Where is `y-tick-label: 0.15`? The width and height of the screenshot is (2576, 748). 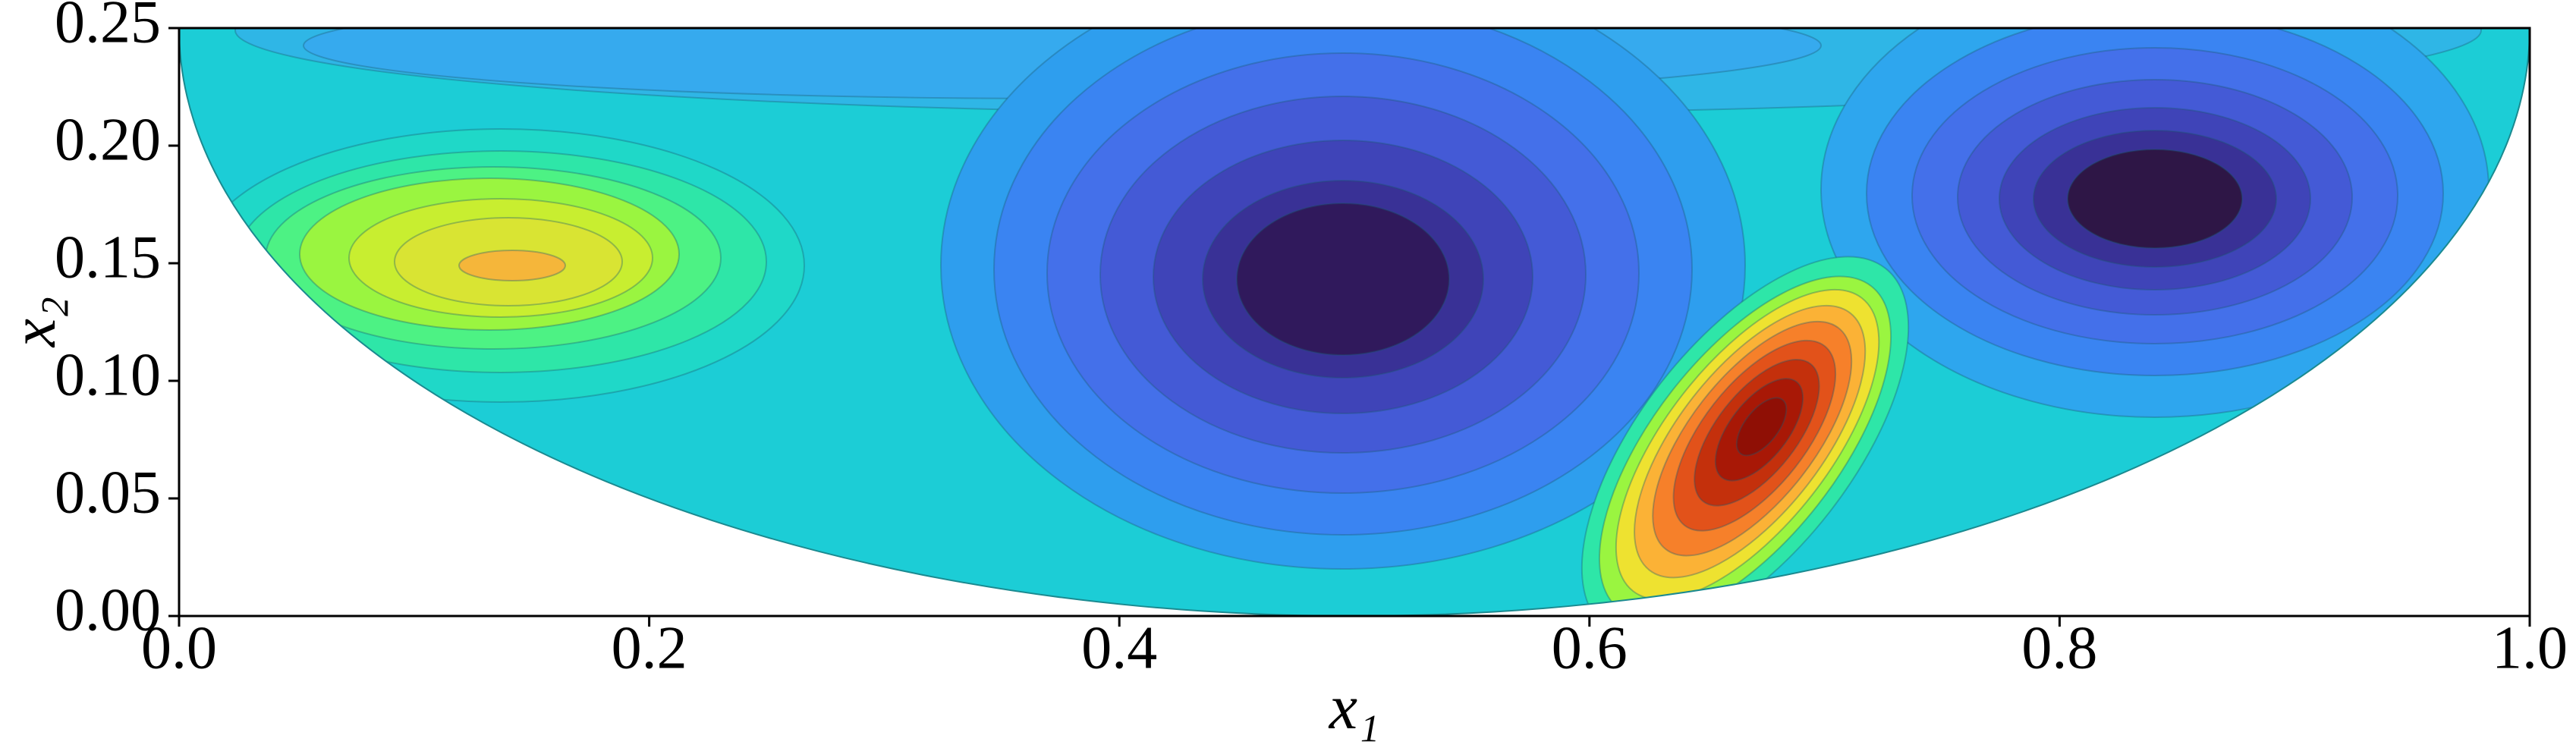 y-tick-label: 0.15 is located at coordinates (108, 257).